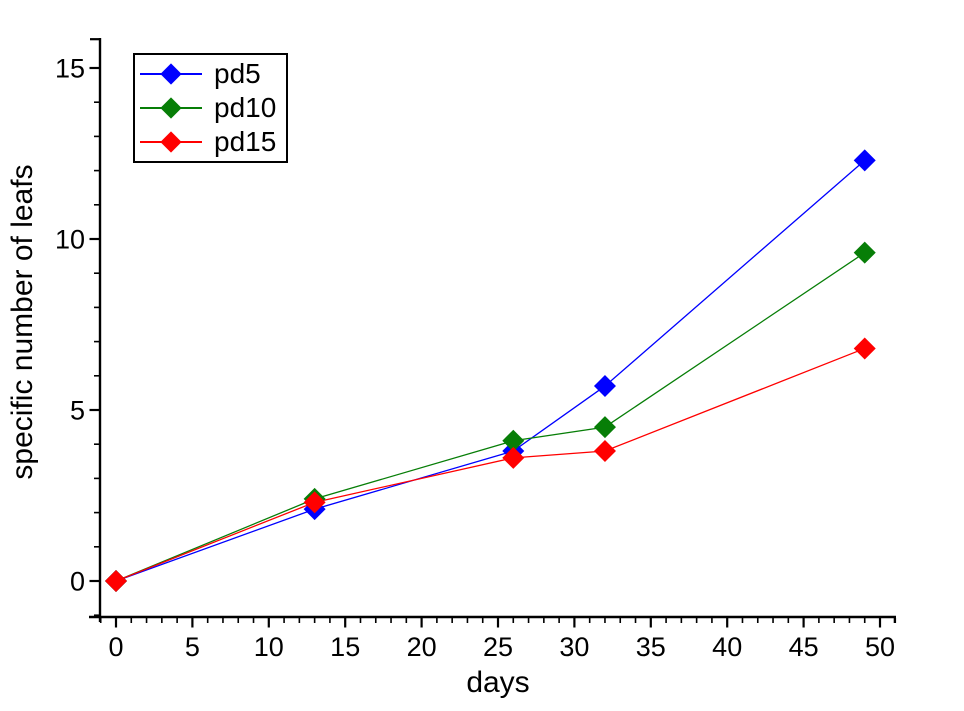 This screenshot has width=964, height=711. Describe the element at coordinates (237, 73) in the screenshot. I see `legend-label: pd5` at that location.